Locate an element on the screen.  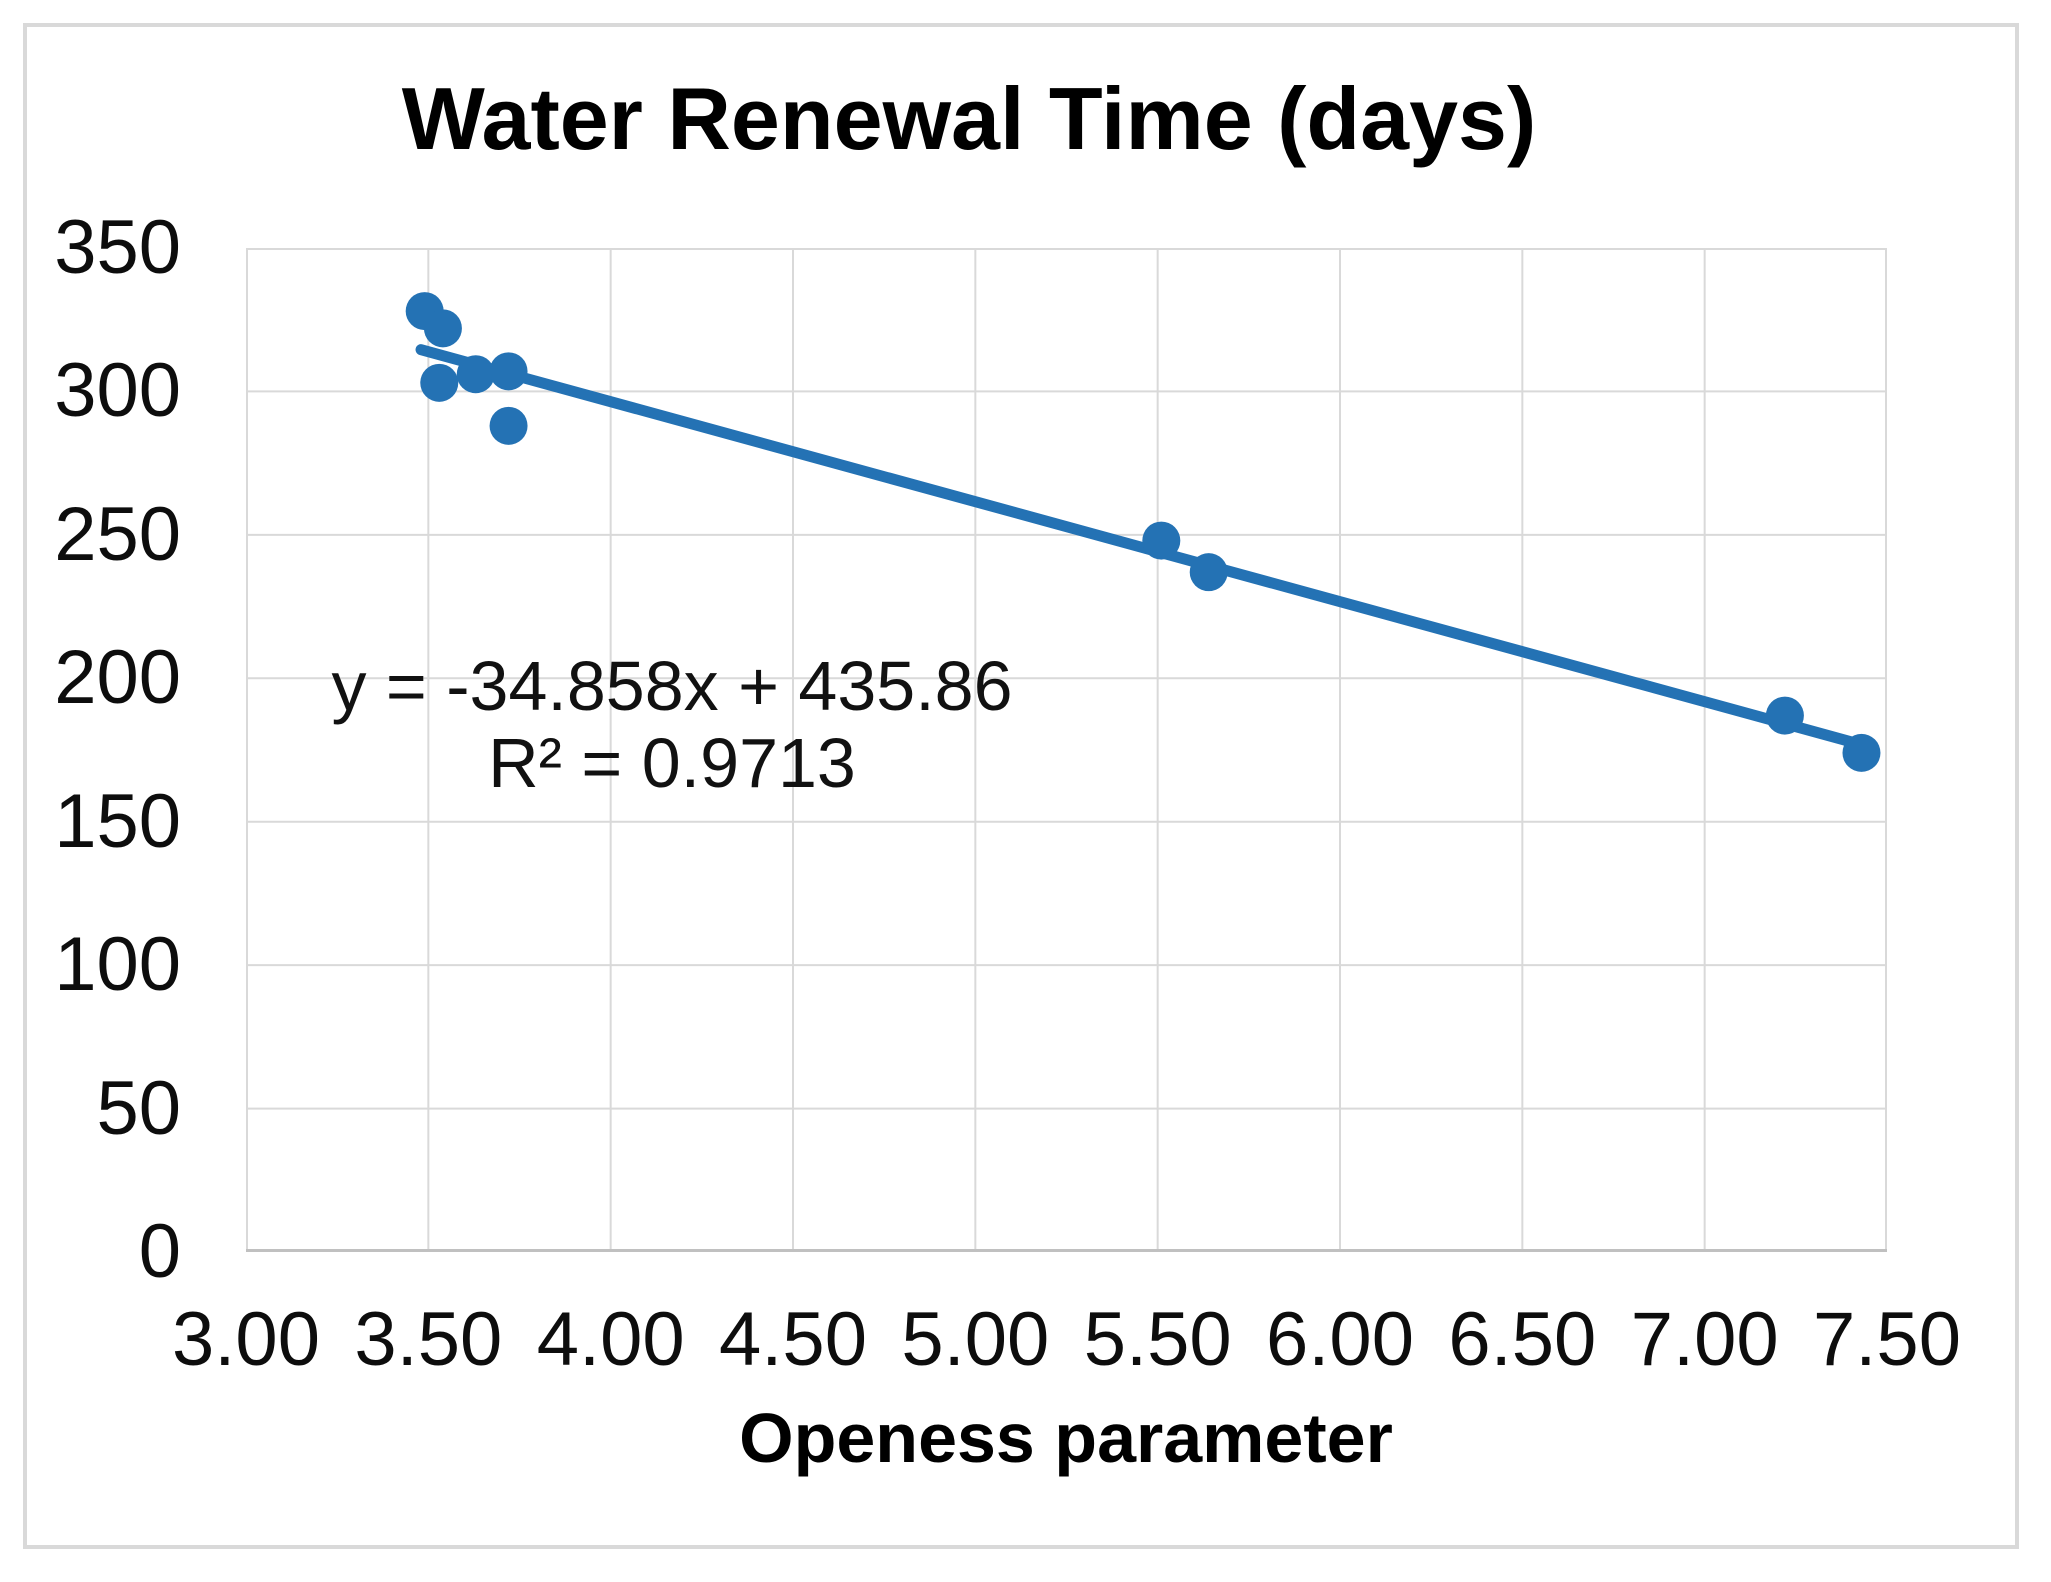
x-axis-title: Openess parameter is located at coordinates (1066, 1438).